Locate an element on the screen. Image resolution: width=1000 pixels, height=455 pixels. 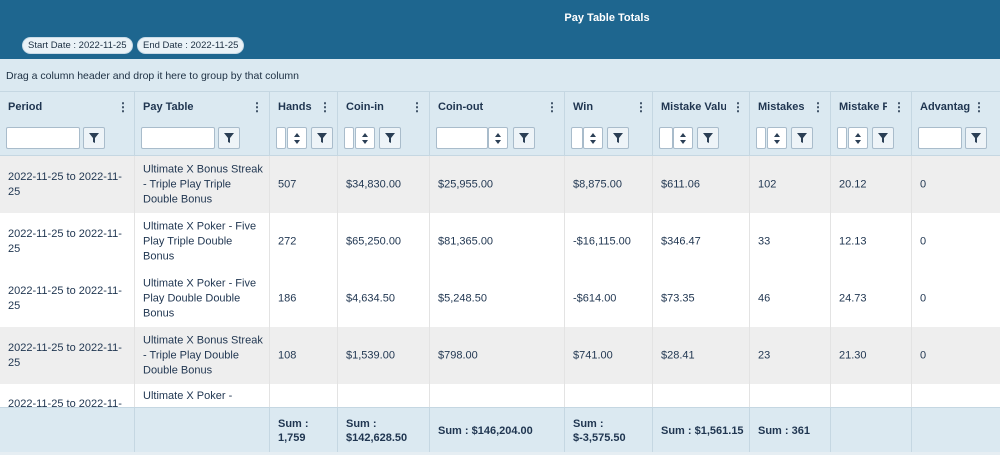
mistakes-filter-input is located at coordinates (761, 138).